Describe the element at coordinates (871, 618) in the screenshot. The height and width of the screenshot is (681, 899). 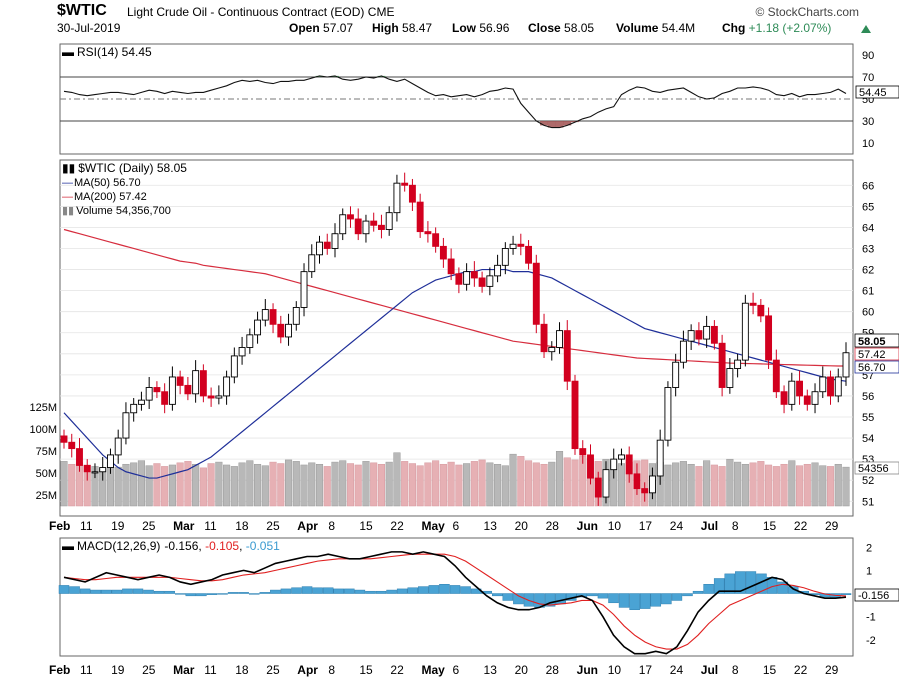
I see `macd-tick-label: -1` at that location.